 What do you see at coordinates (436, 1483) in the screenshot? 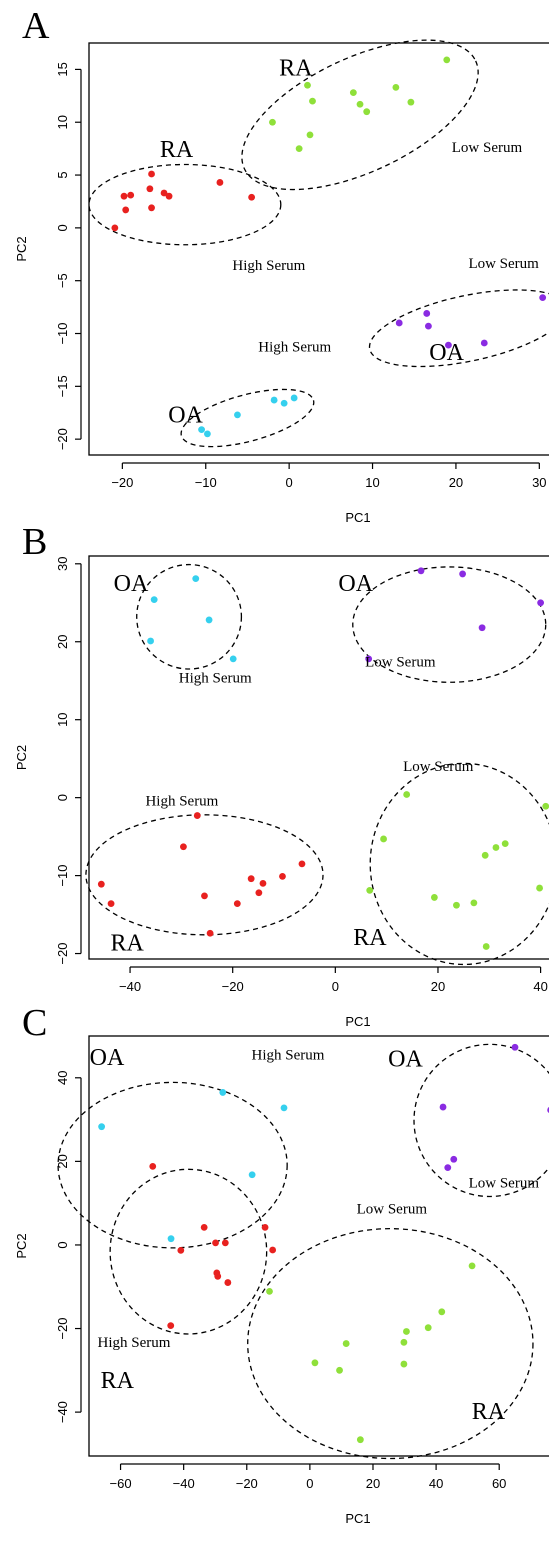
I see `x-tick-label-c: 40` at bounding box center [436, 1483].